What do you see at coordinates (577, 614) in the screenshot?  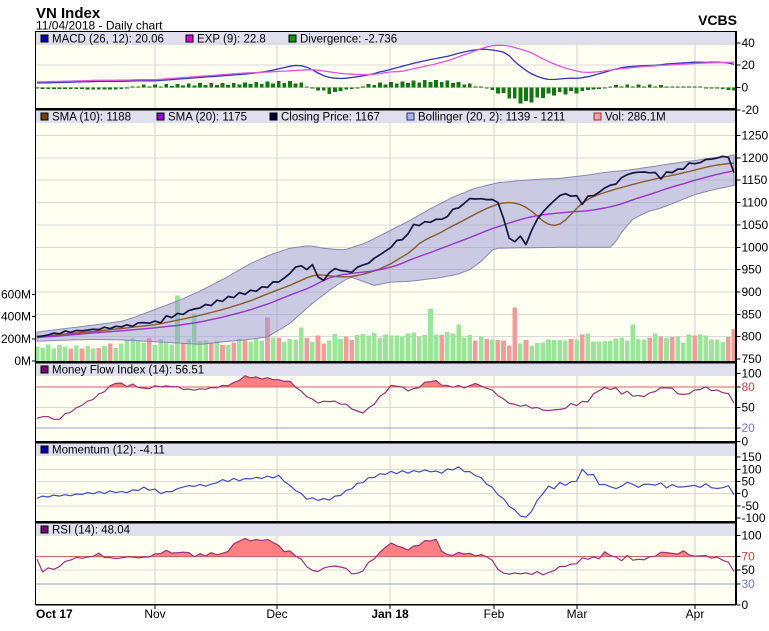 I see `svg-text: Mar` at bounding box center [577, 614].